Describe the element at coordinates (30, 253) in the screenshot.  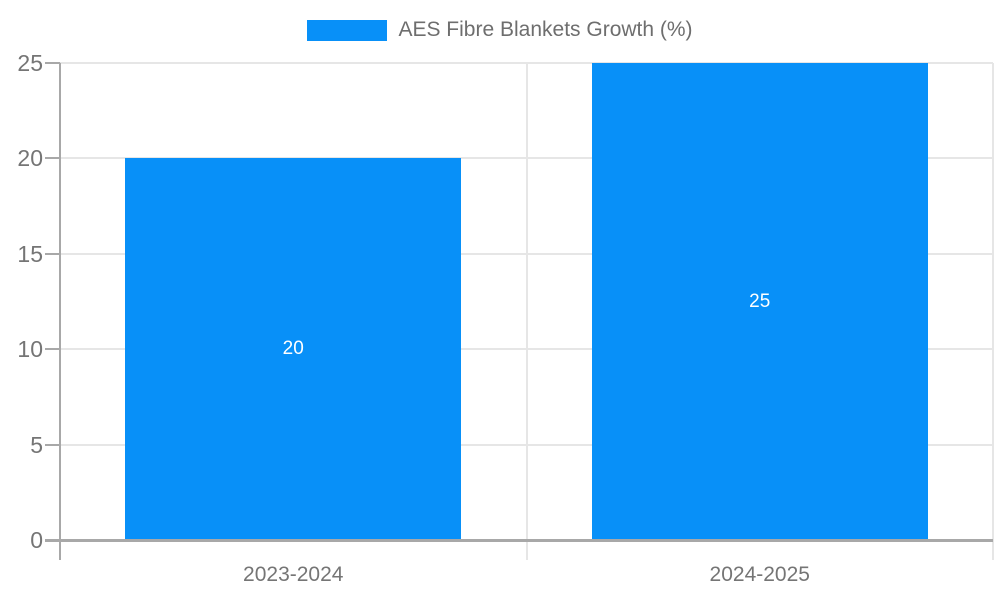
I see `y-axis-label: 15` at that location.